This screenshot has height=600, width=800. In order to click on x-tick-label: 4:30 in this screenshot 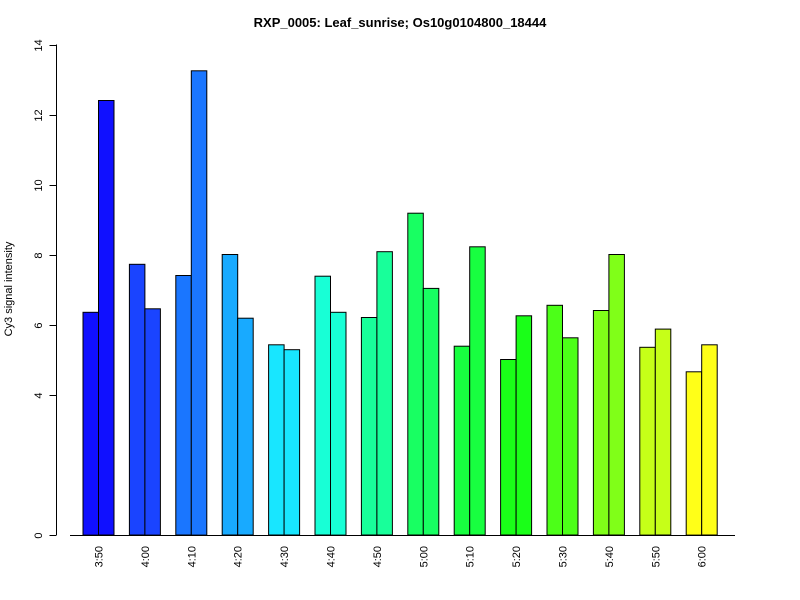, I will do `click(285, 556)`.